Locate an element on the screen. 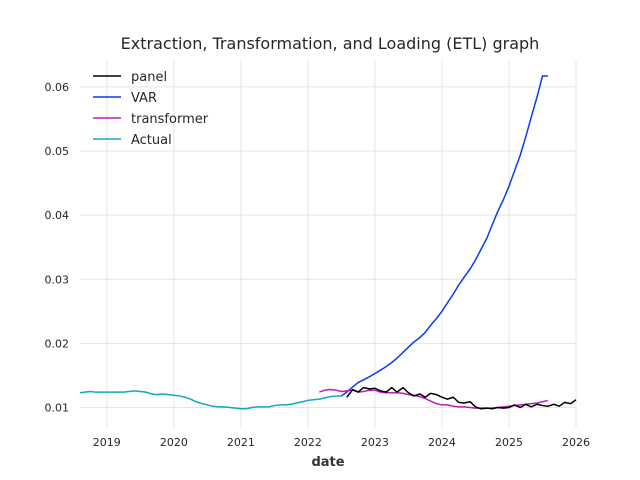  x-tick-label: 2026 is located at coordinates (576, 442).